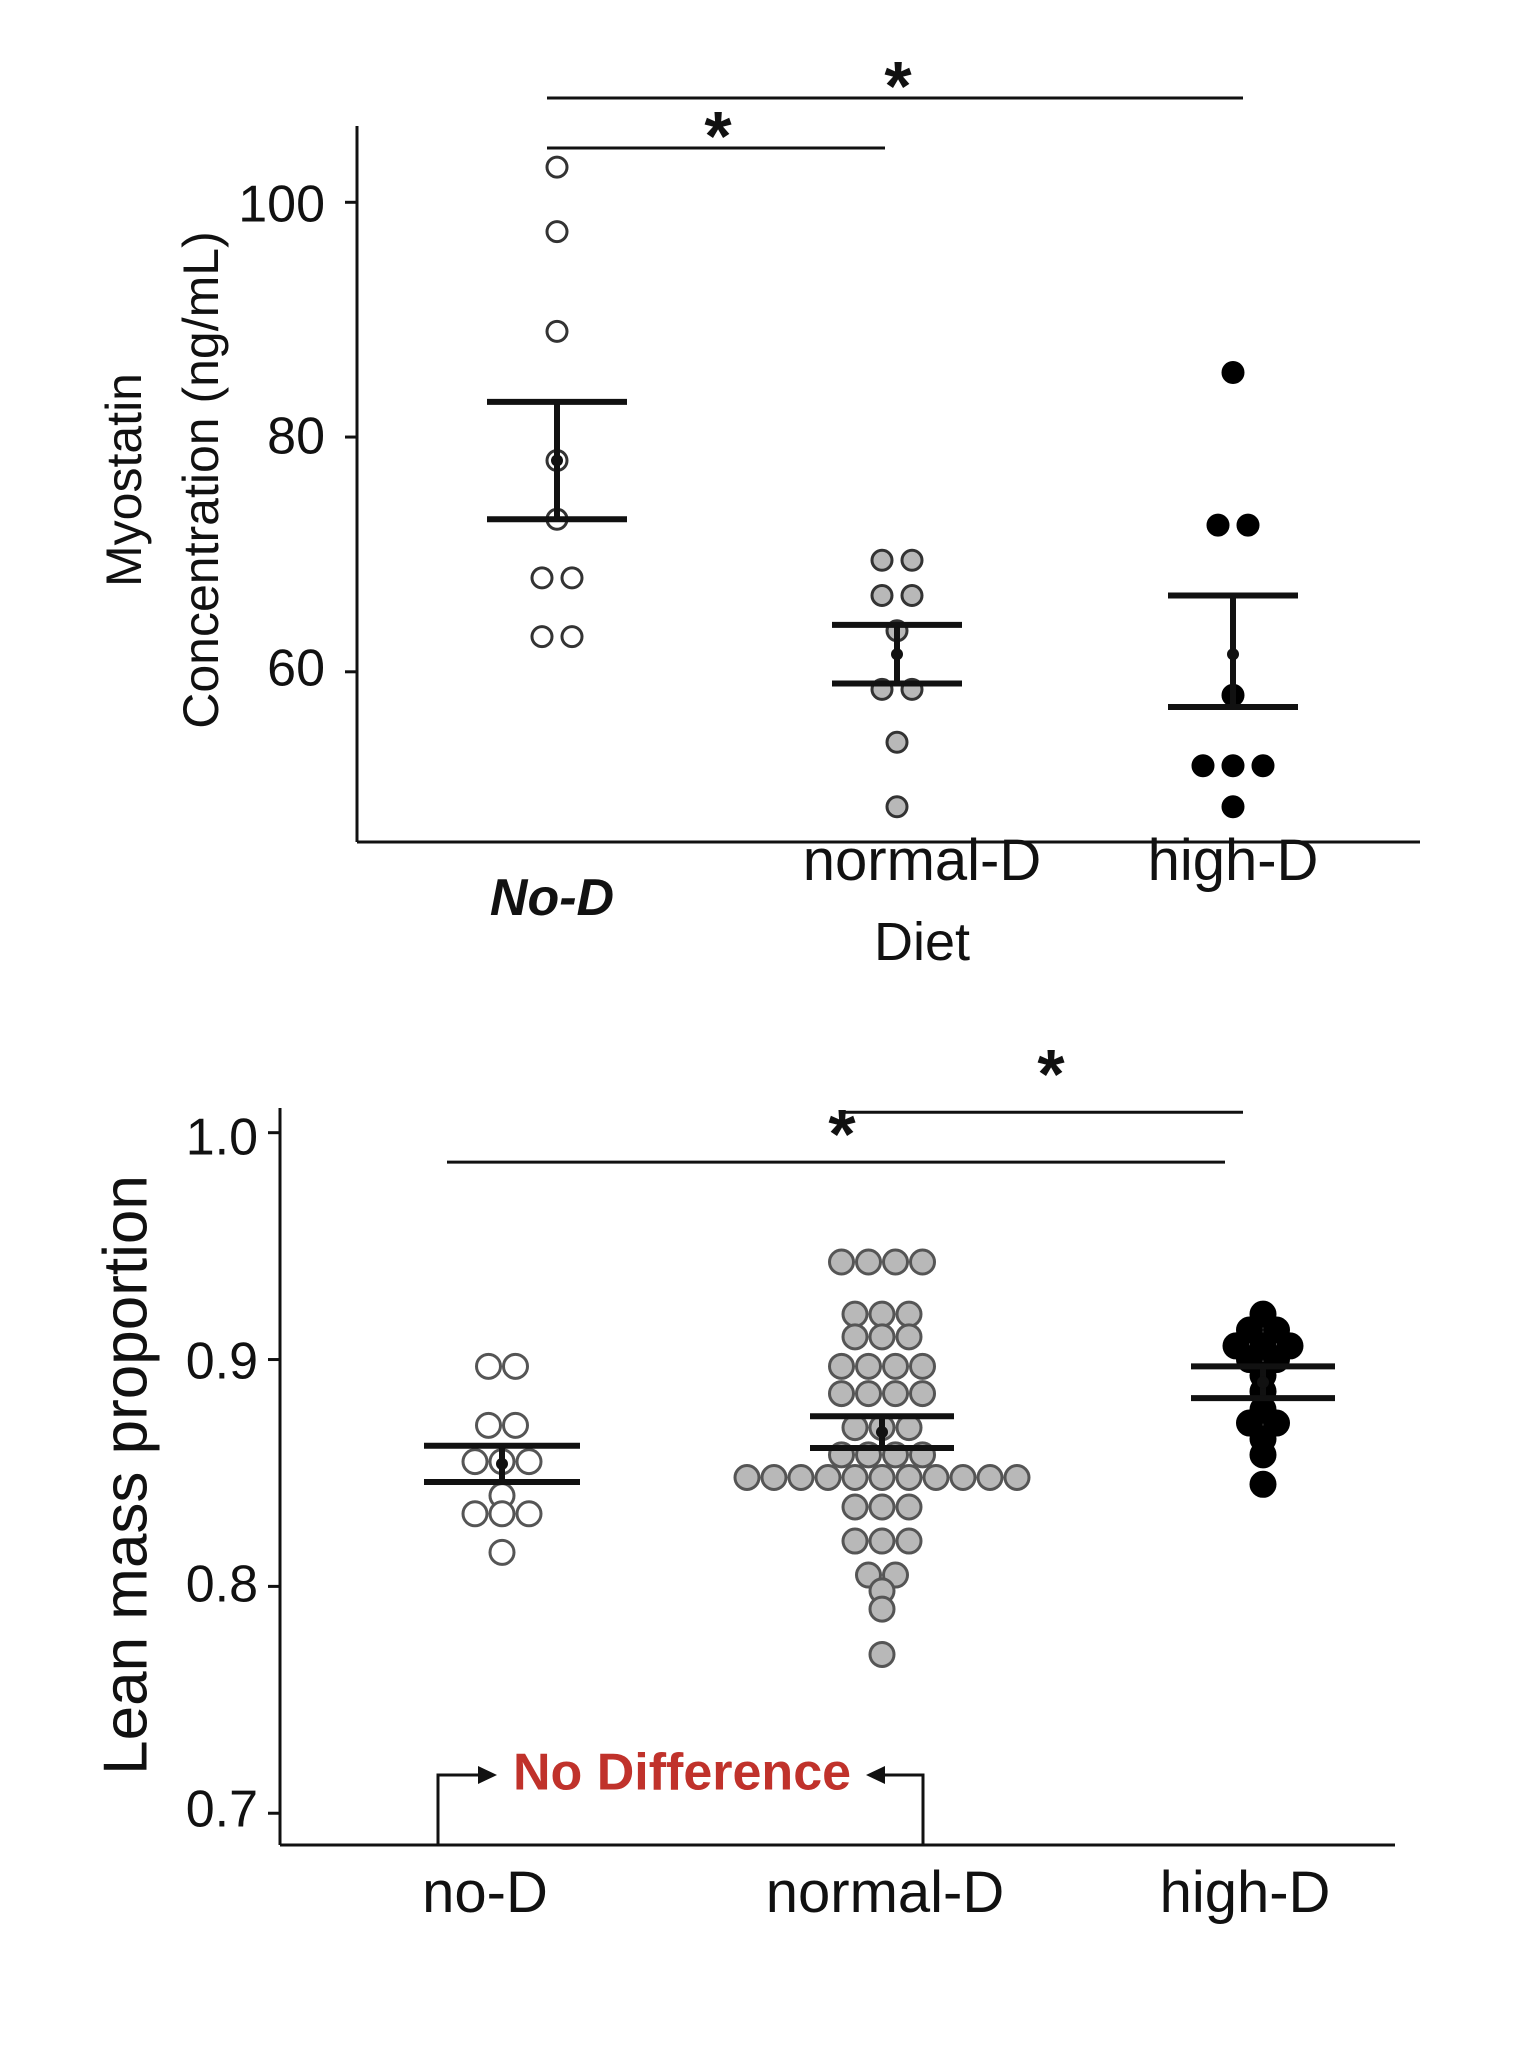  I want to click on bracket-left, so click(458, 1809).